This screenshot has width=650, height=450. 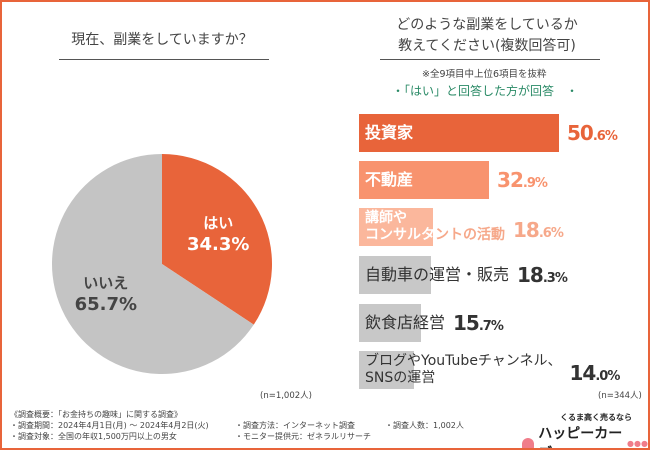 I want to click on bar-value: 18.6%, so click(x=538, y=230).